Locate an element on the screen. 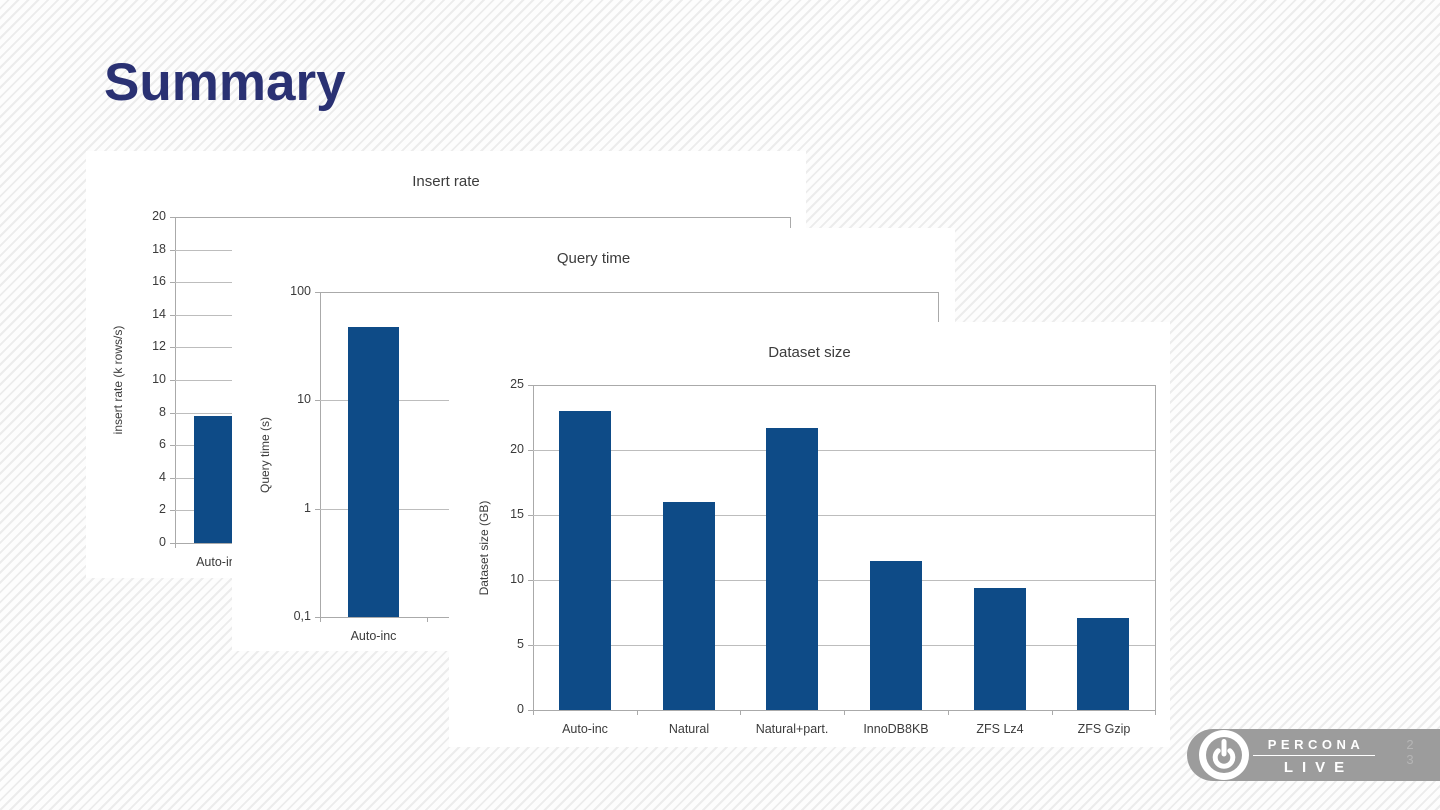 Image resolution: width=1440 pixels, height=810 pixels. y-tick-label: 8 is located at coordinates (162, 412).